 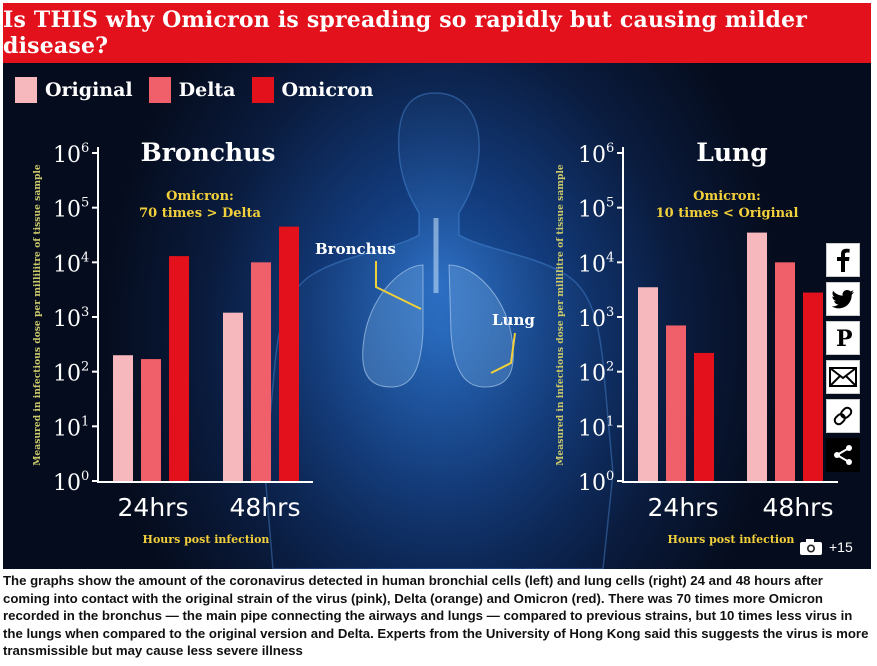 I want to click on twitter-button, so click(x=843, y=299).